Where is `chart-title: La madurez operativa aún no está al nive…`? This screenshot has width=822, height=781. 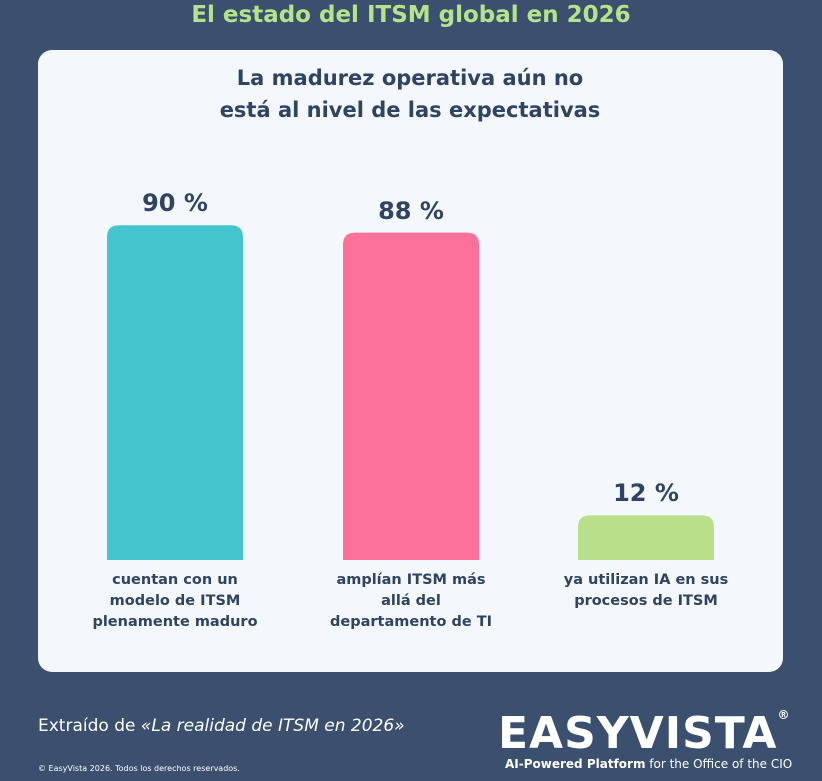 chart-title: La madurez operativa aún no está al nive… is located at coordinates (410, 94).